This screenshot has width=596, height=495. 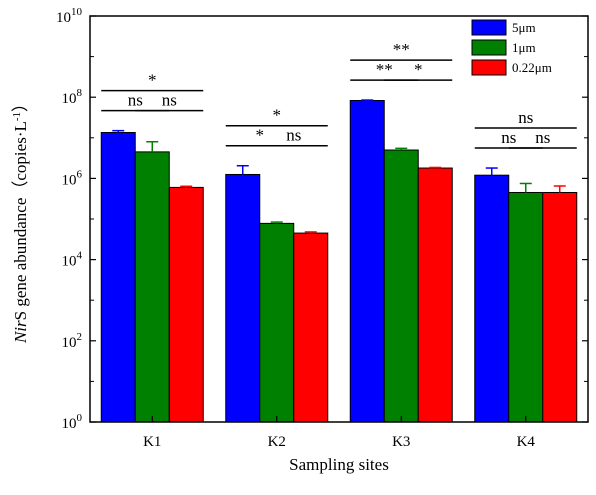 I want to click on y-axis-title: NirS gene abundance（copies·L-1）, so click(x=20, y=219).